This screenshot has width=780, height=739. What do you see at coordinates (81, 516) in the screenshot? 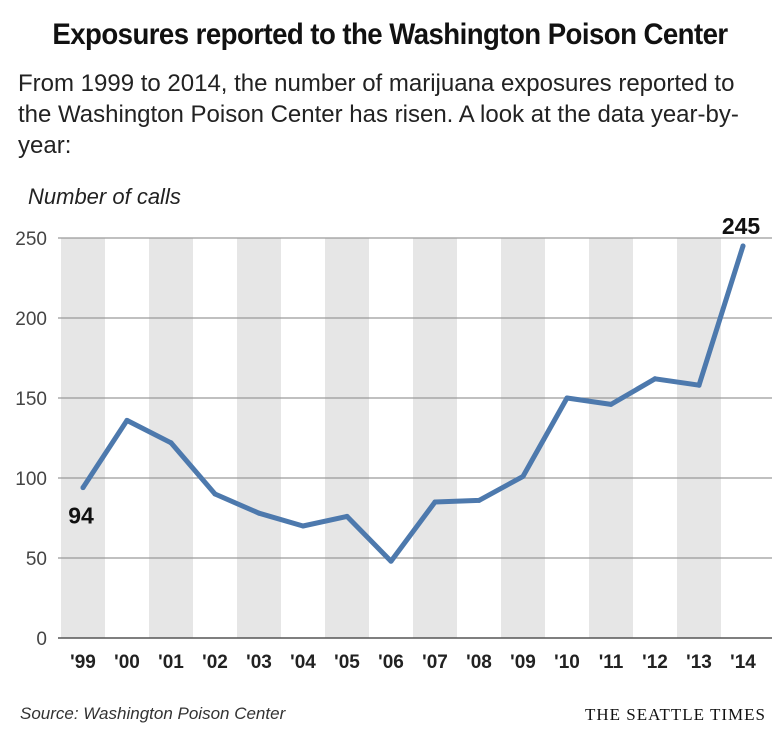
I see `data-label: 94` at bounding box center [81, 516].